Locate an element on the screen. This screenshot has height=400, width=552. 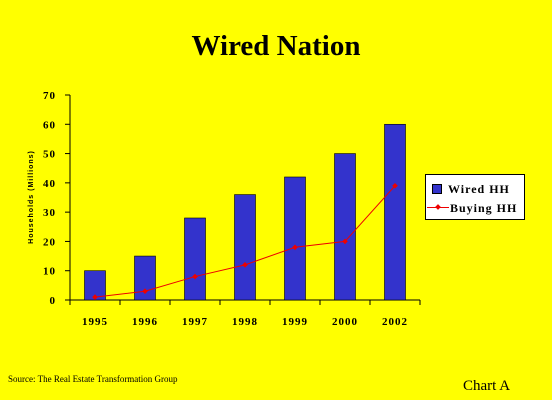
x-tick-label: 2000 is located at coordinates (345, 322).